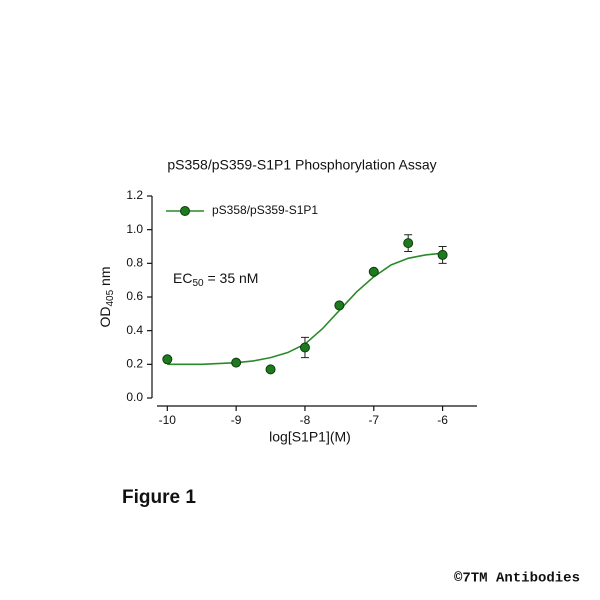  I want to click on annotation-rest: = 35 nM, so click(231, 278).